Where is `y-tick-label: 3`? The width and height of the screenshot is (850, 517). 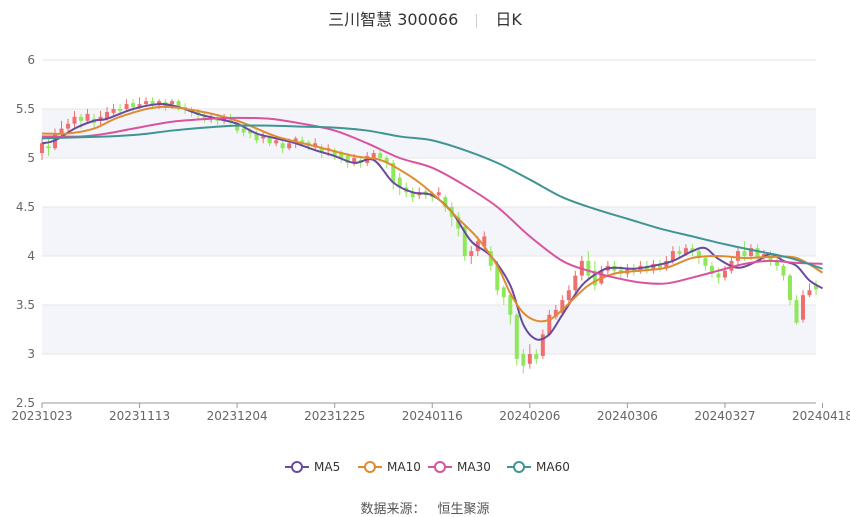
y-tick-label: 3 is located at coordinates (31, 354).